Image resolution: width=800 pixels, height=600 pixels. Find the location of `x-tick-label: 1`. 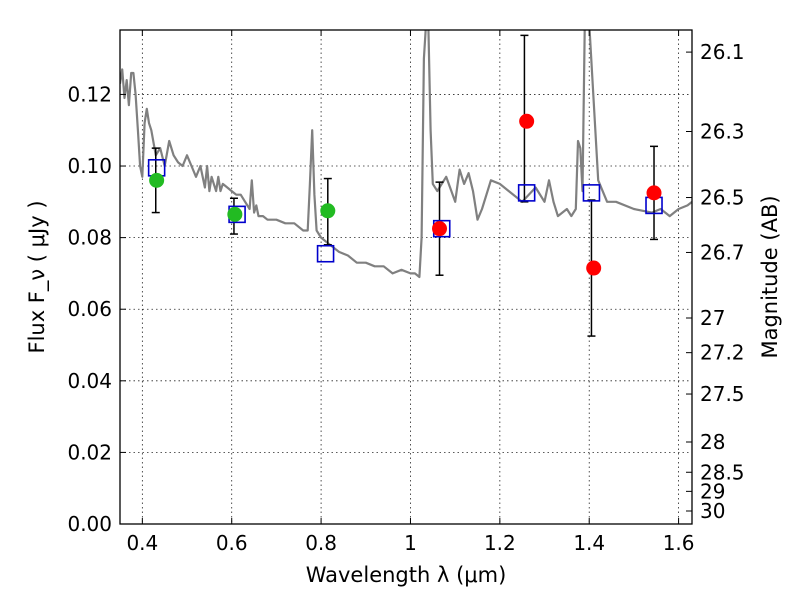

x-tick-label: 1 is located at coordinates (410, 543).